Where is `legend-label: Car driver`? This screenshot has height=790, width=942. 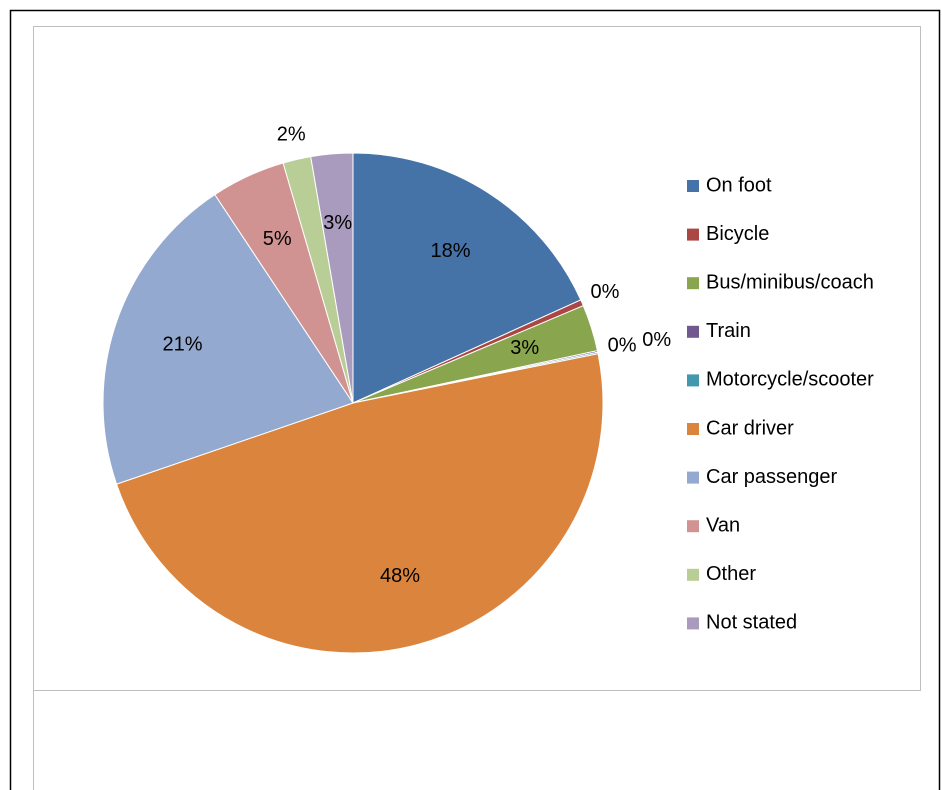
legend-label: Car driver is located at coordinates (750, 428).